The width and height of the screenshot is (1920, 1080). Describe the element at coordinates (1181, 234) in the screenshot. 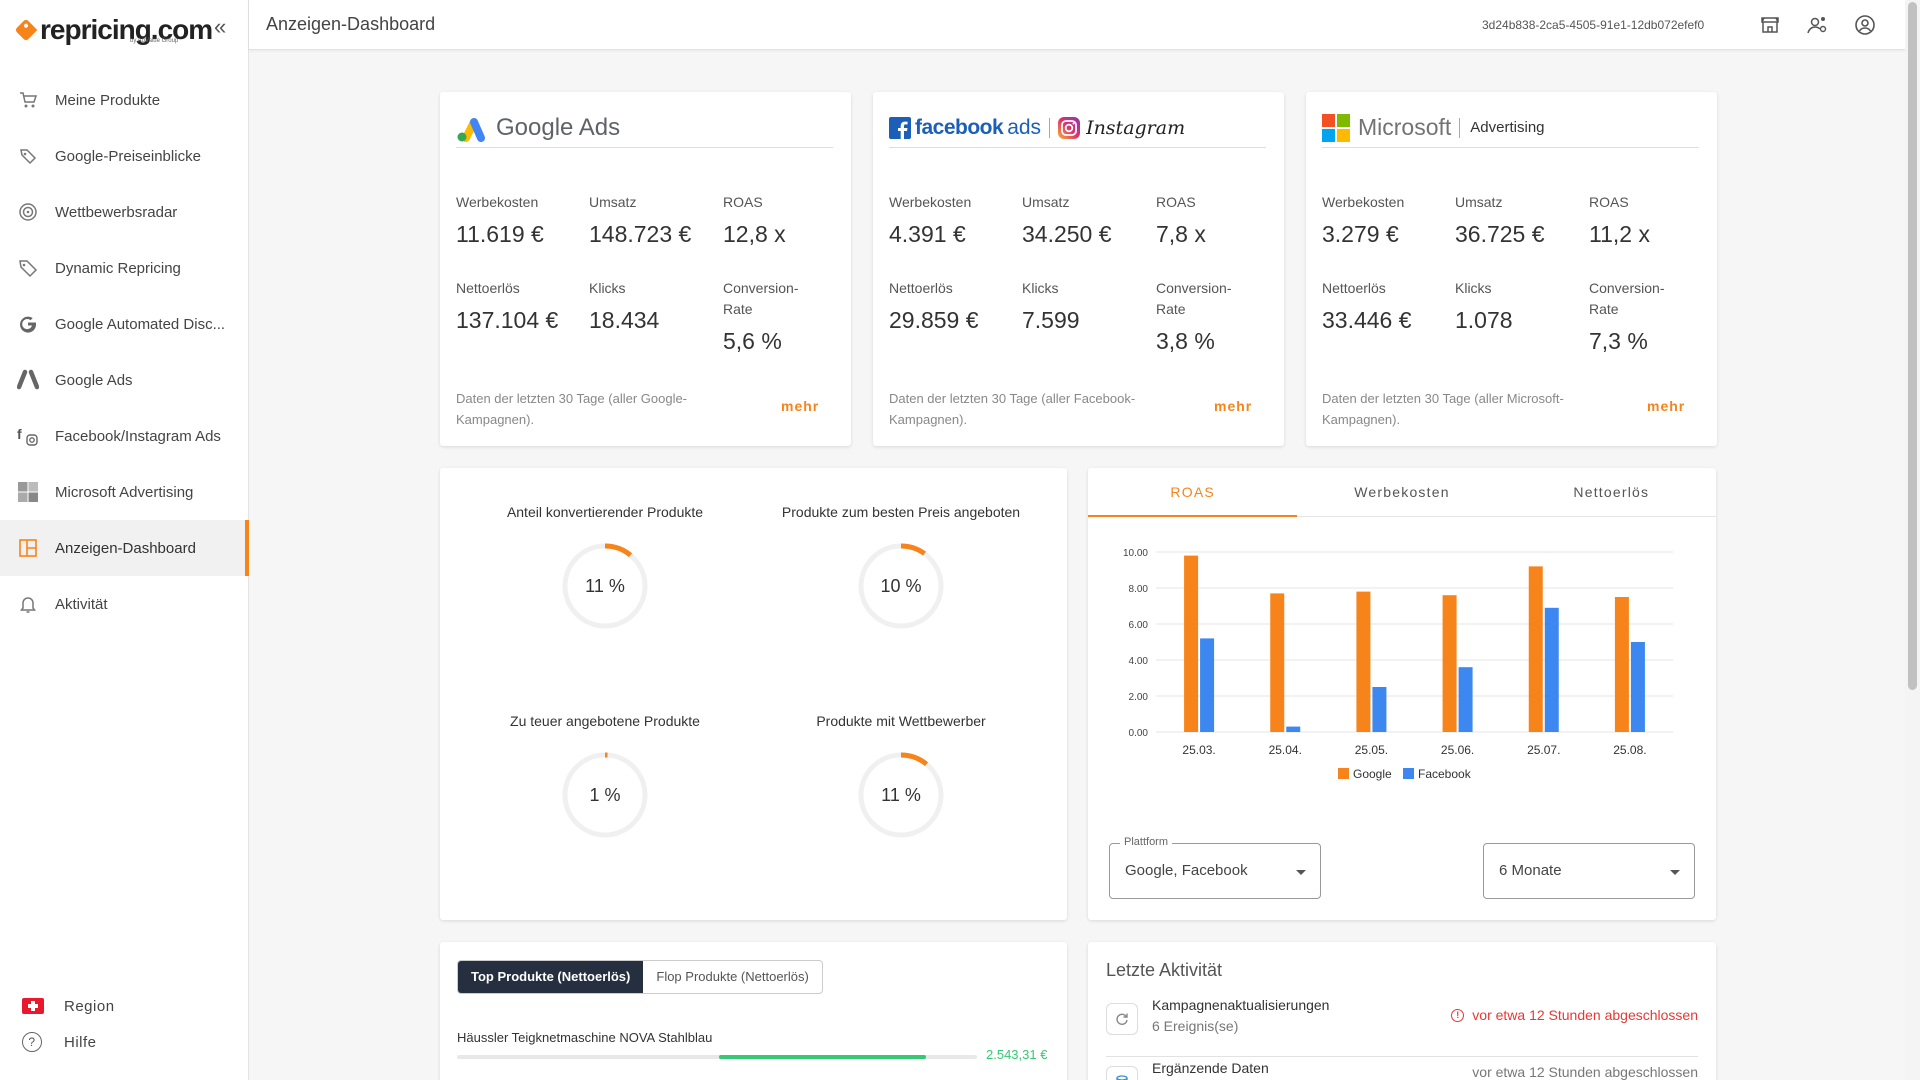

I see `metric-value: 7,8 x` at that location.